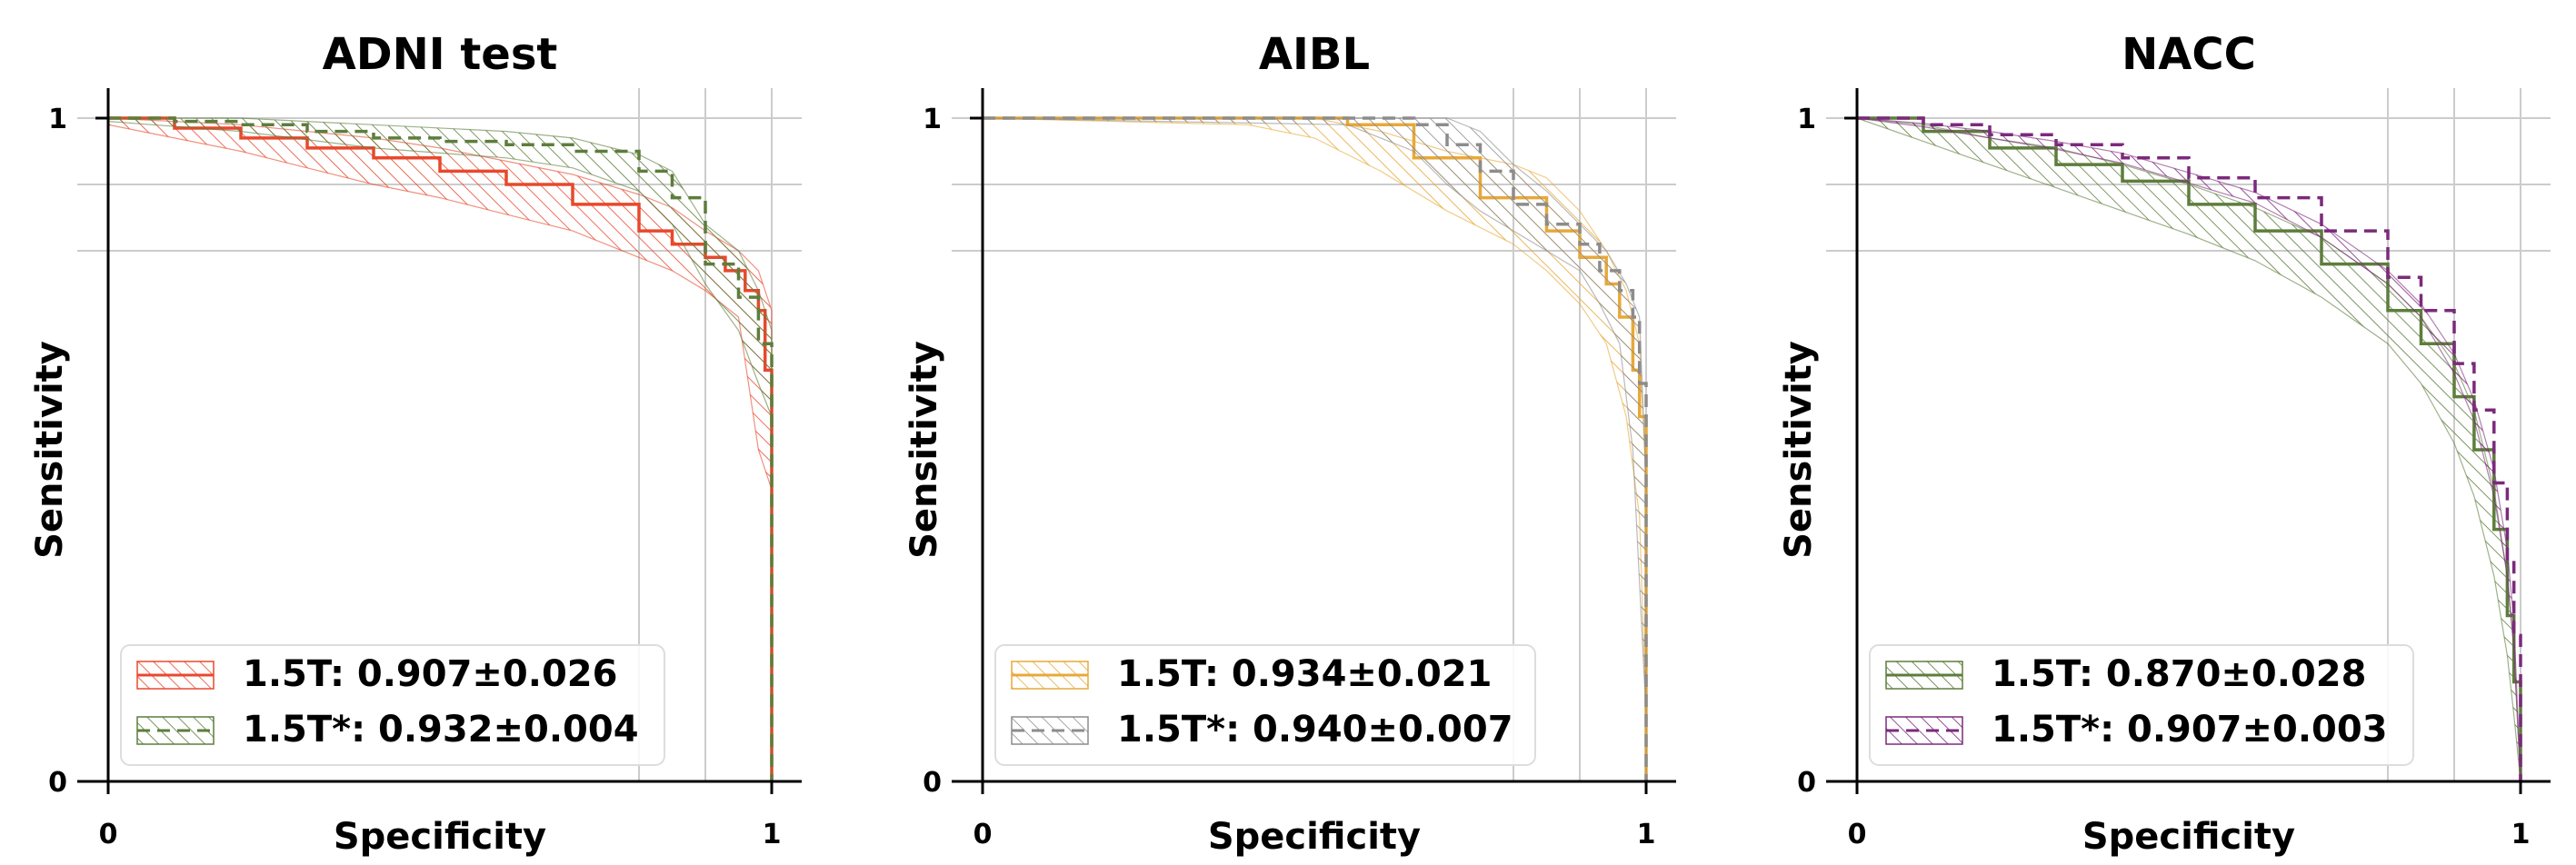 Image resolution: width=2576 pixels, height=865 pixels. I want to click on legend-label: 1.5T: 0.907±0.026, so click(430, 674).